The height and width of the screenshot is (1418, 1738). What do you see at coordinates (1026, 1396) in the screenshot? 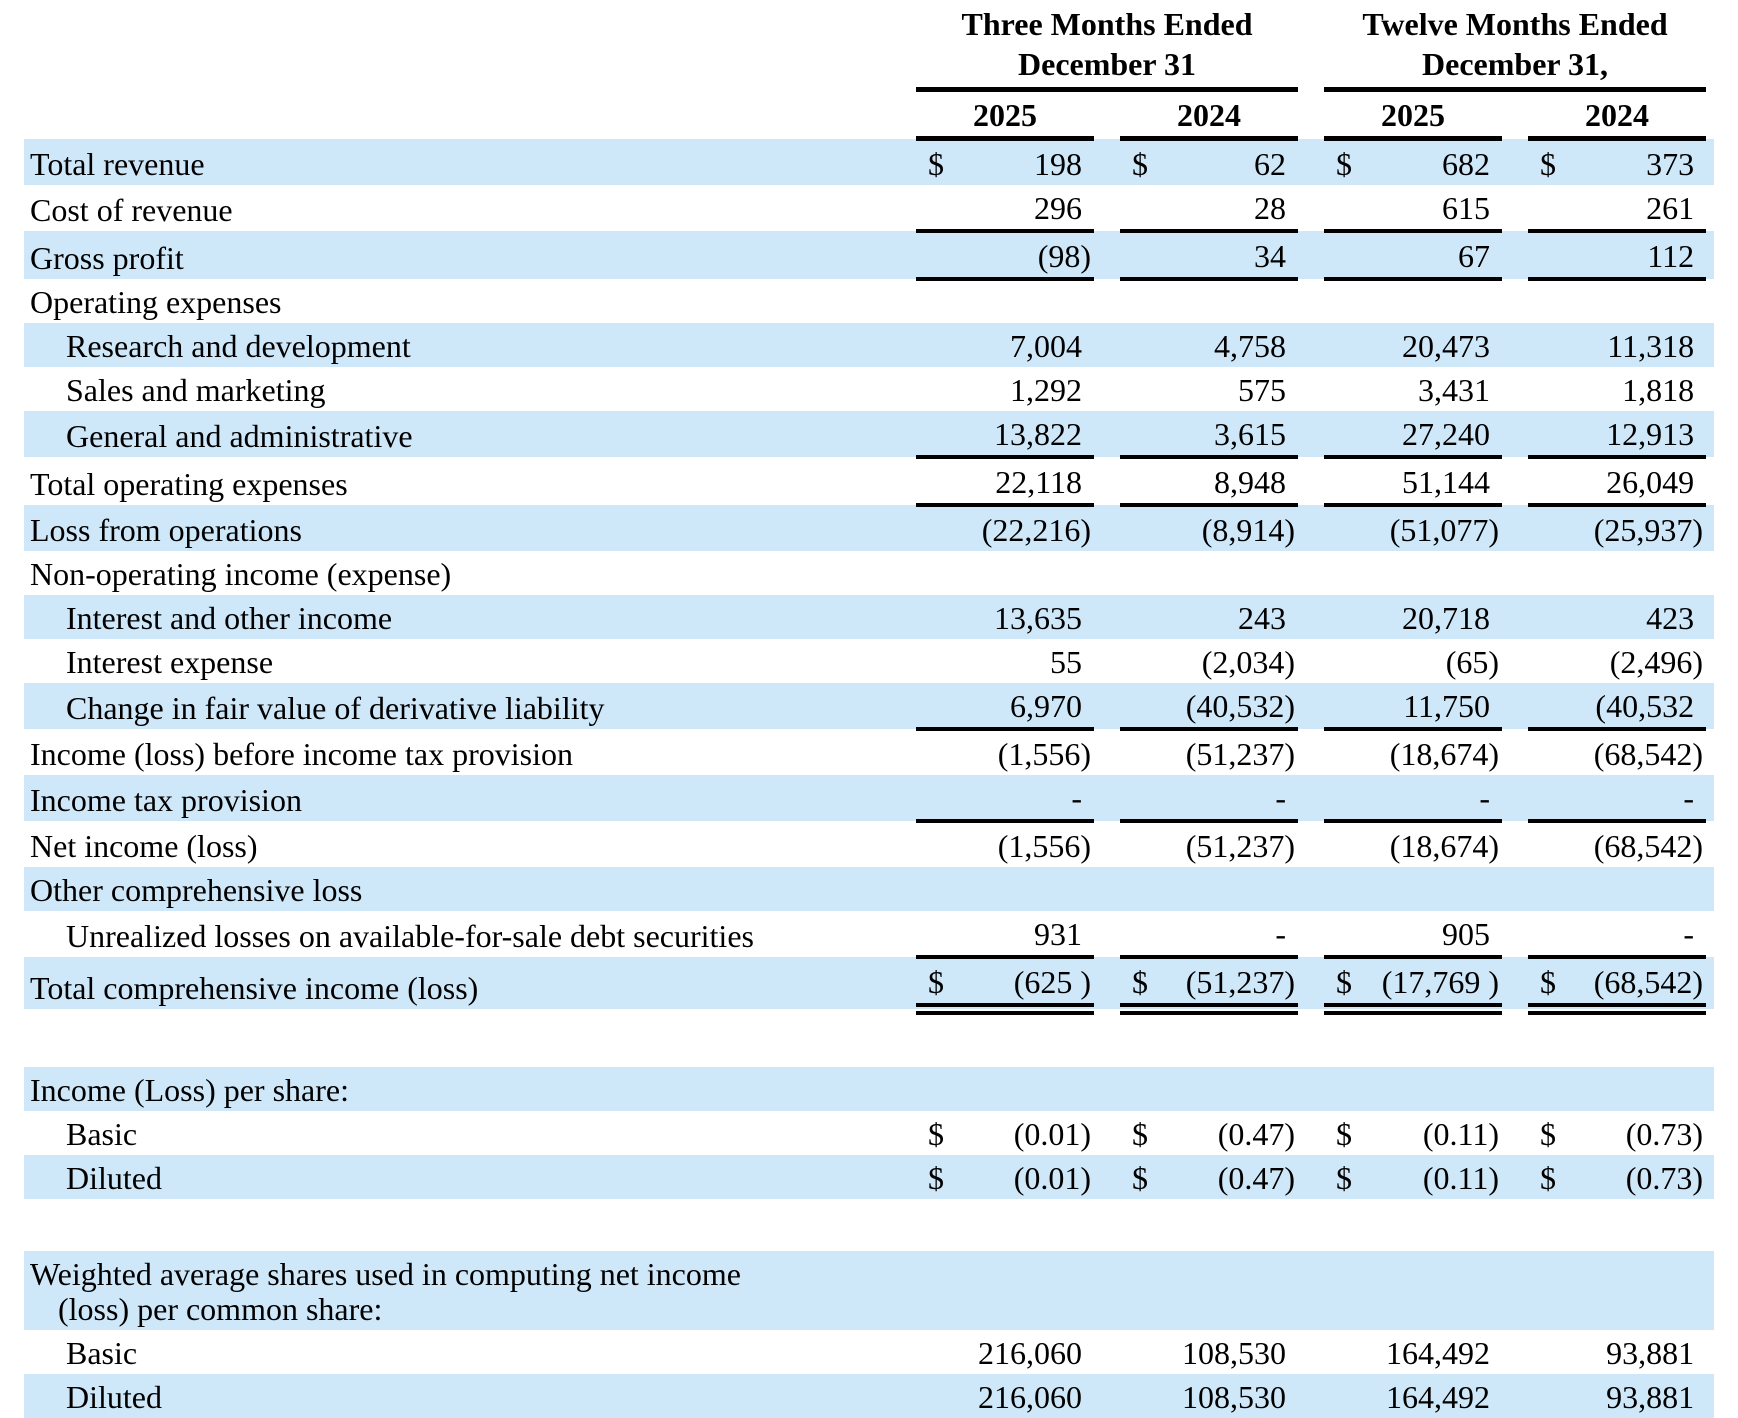
I see `value-cell: 216,060` at bounding box center [1026, 1396].